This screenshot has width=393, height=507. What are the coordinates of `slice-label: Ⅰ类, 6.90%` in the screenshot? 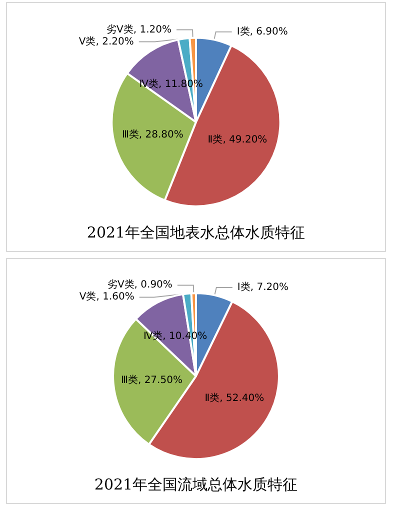 It's located at (262, 31).